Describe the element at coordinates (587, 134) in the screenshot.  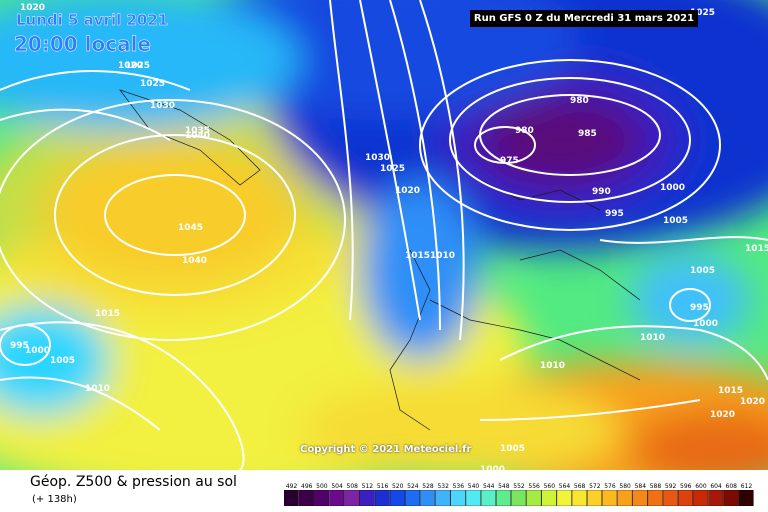
I see `pressure-label: 985` at that location.